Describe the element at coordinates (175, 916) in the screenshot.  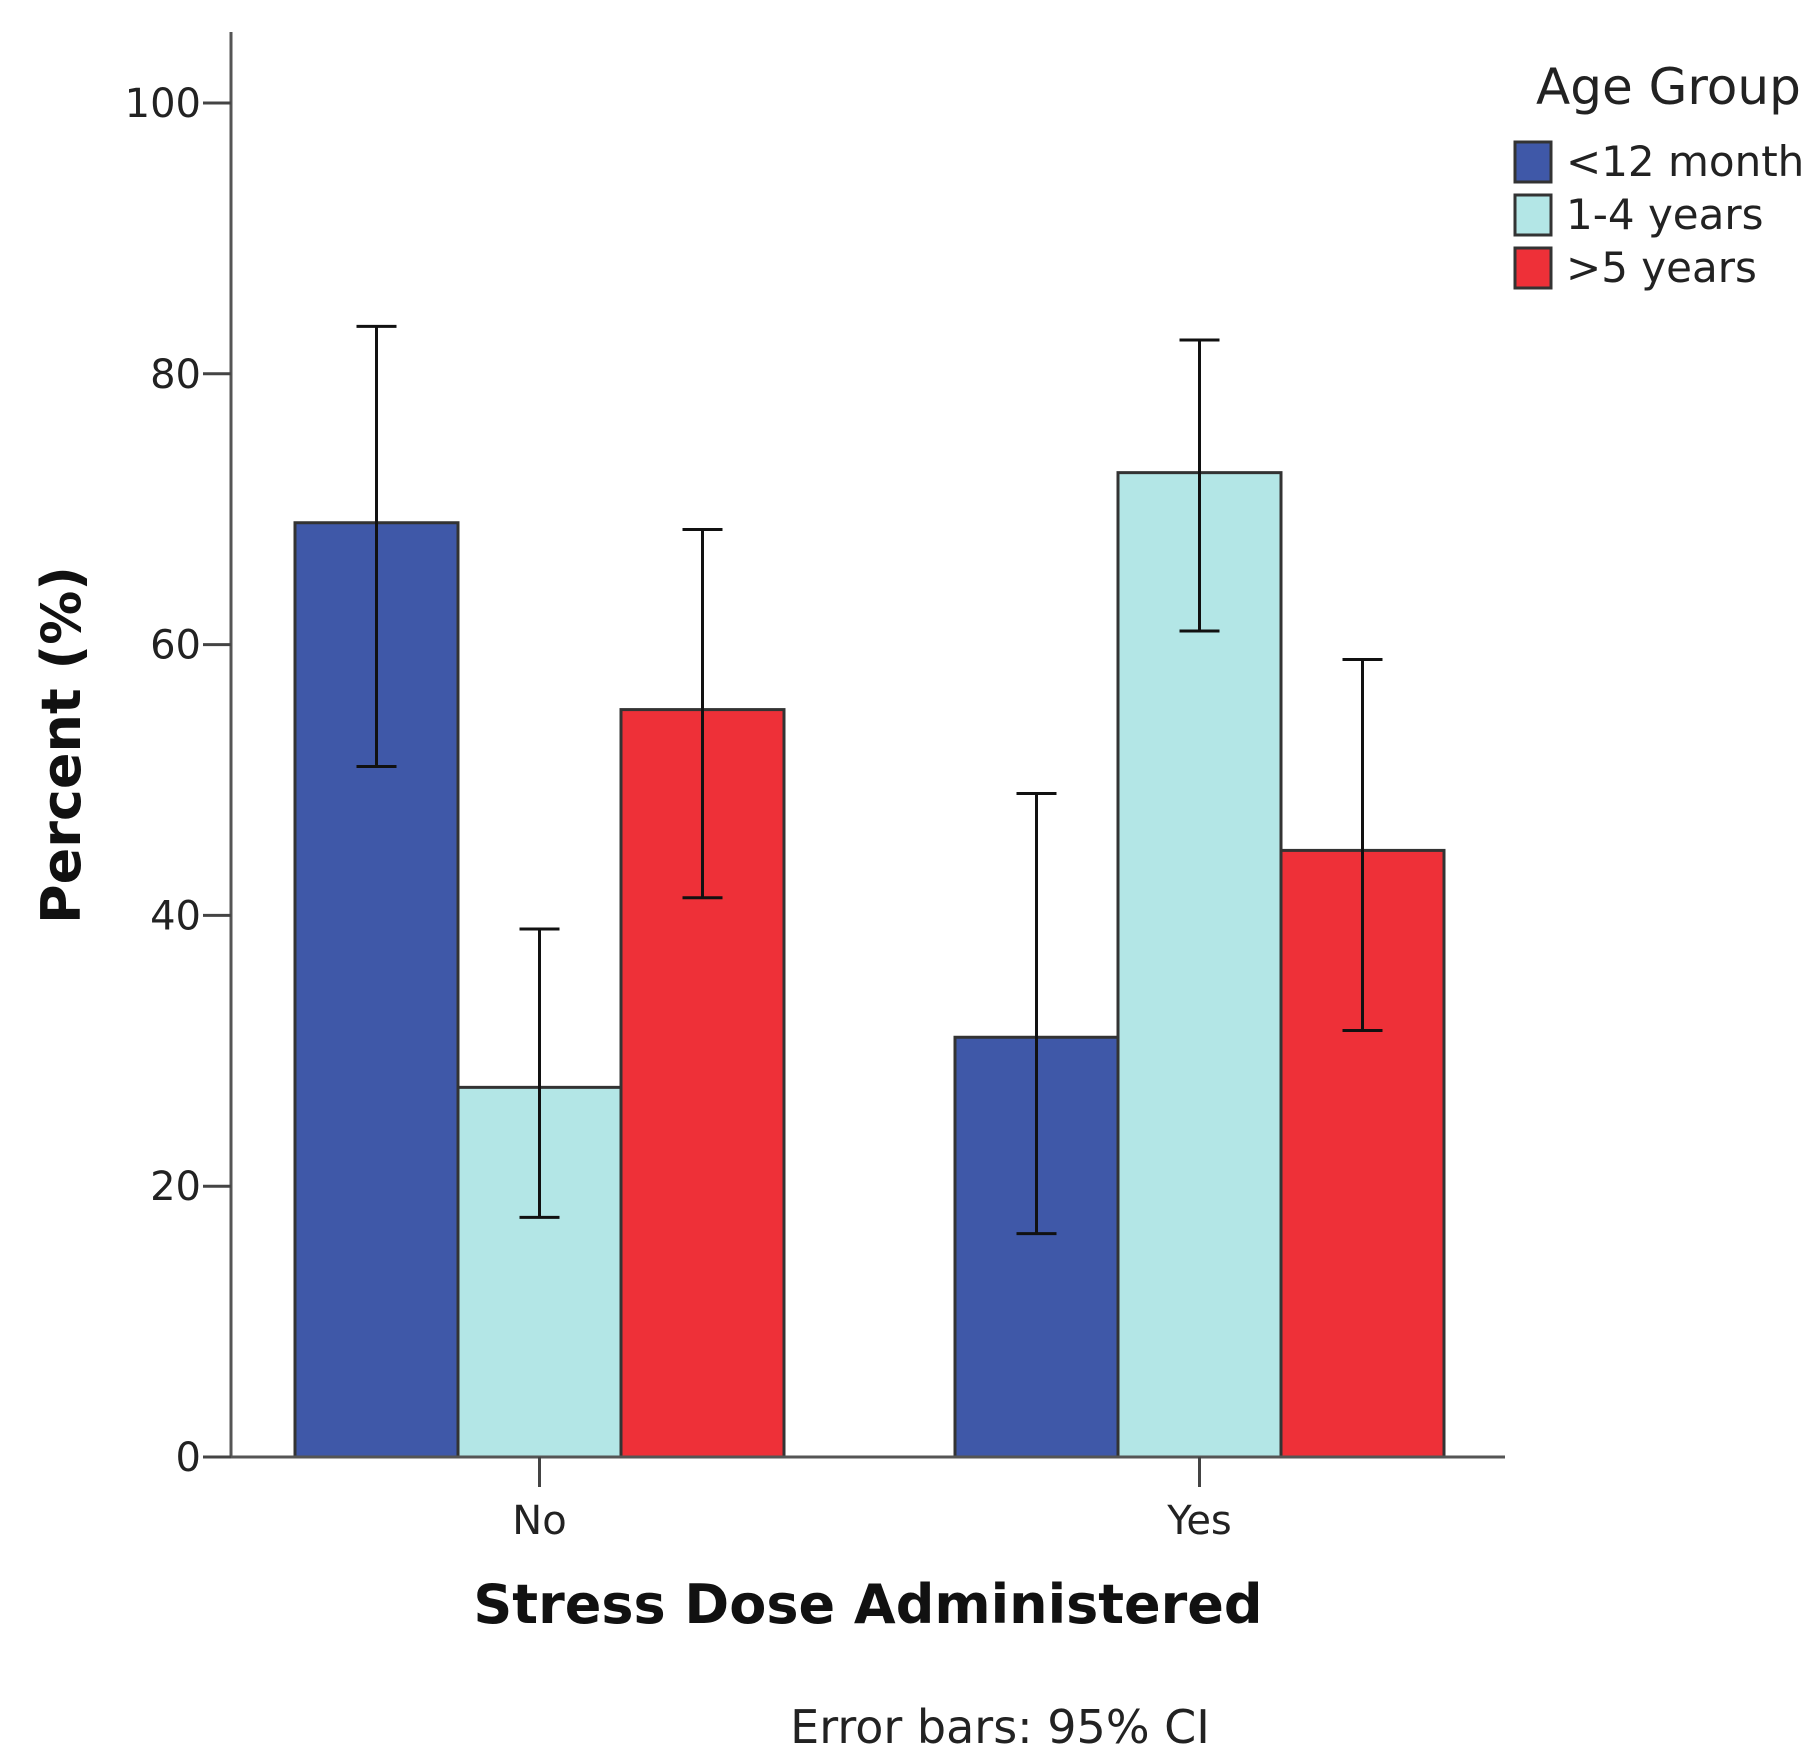
I see `y-tick-label: 40` at that location.